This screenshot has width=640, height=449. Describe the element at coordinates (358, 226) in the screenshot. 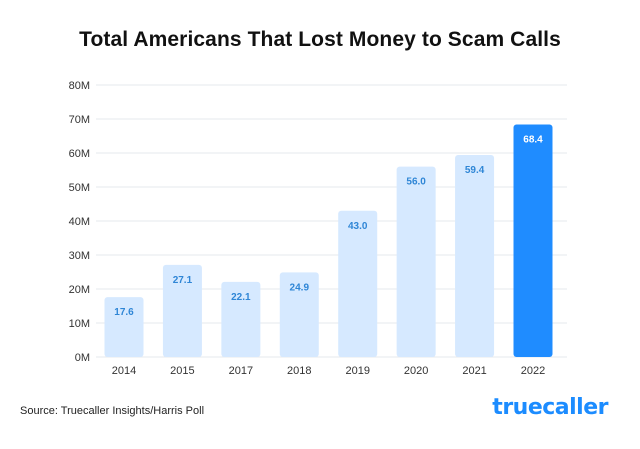

I see `bar-value-label: 43.0` at that location.